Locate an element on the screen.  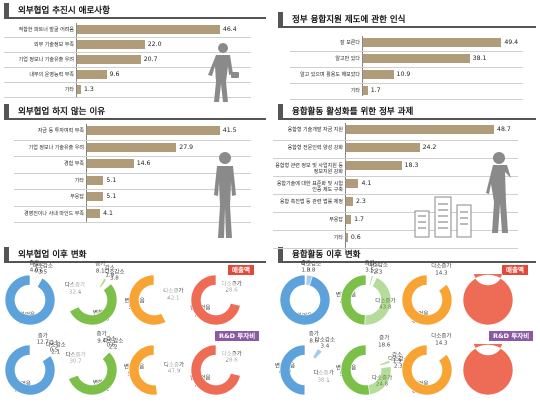
bar-value-label: 20.7 is located at coordinates (150, 59).